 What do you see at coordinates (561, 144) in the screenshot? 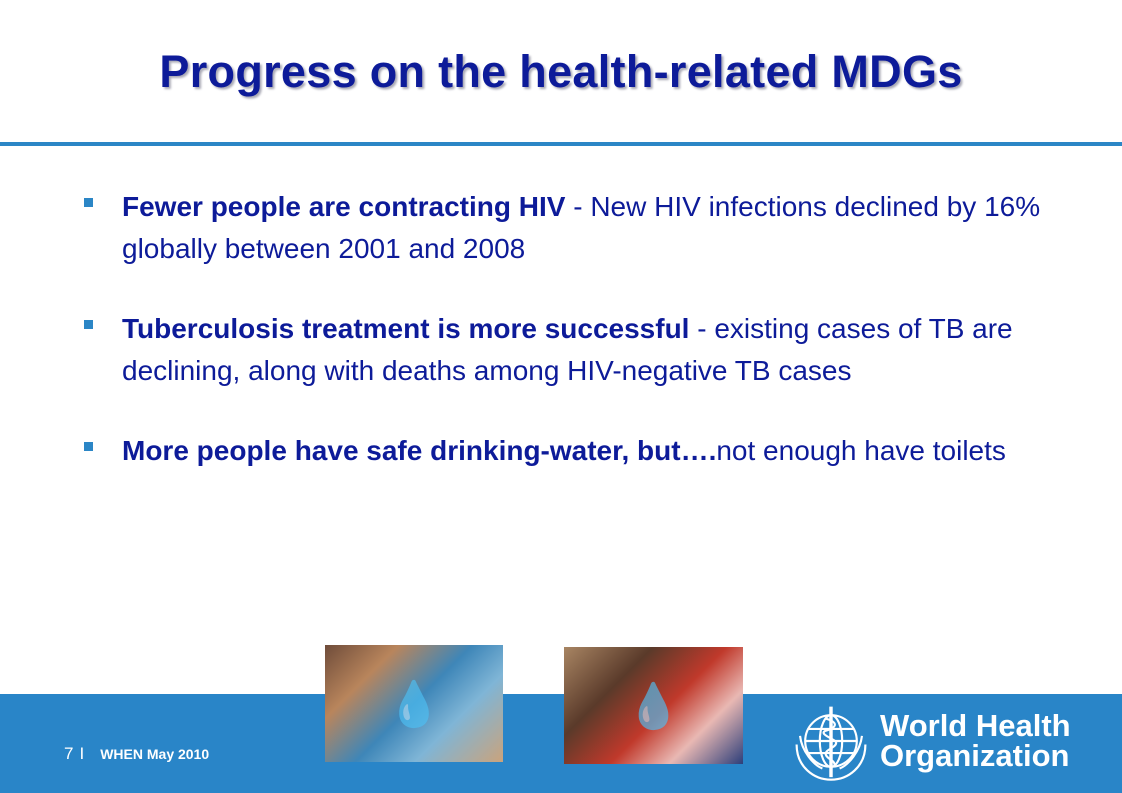
I see `title-divider` at bounding box center [561, 144].